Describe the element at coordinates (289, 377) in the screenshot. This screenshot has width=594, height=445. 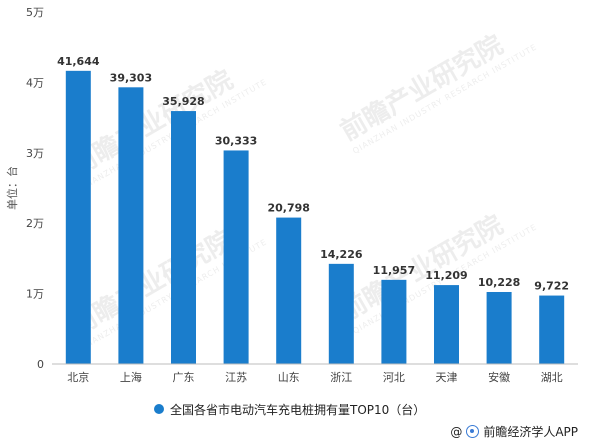
I see `x-tick-label: 山东` at that location.